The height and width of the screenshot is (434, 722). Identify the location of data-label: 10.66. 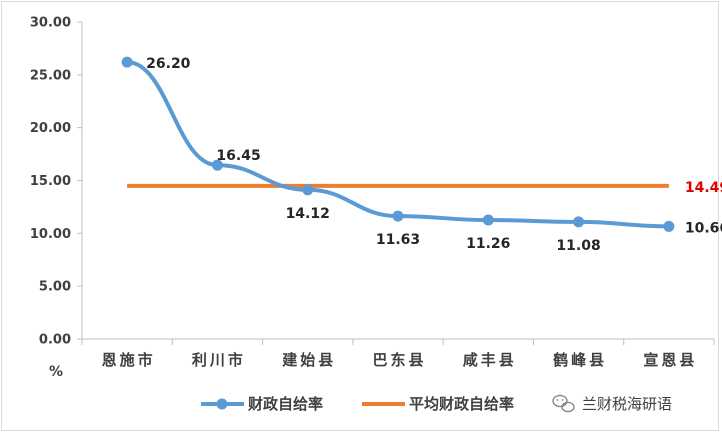
(703, 228).